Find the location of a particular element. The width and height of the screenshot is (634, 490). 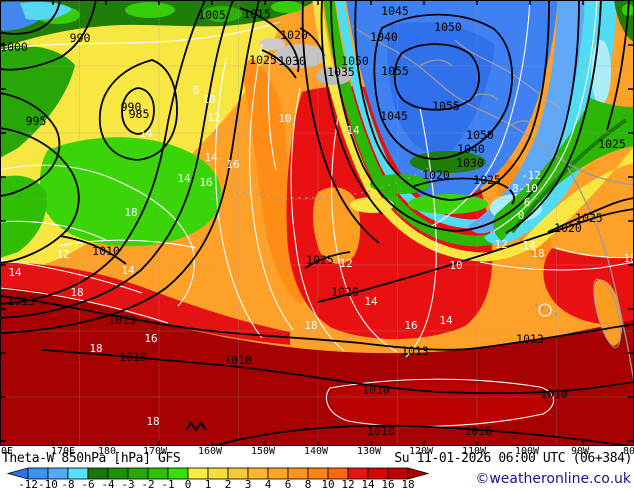

contour-label: -8 is located at coordinates (511, 188).